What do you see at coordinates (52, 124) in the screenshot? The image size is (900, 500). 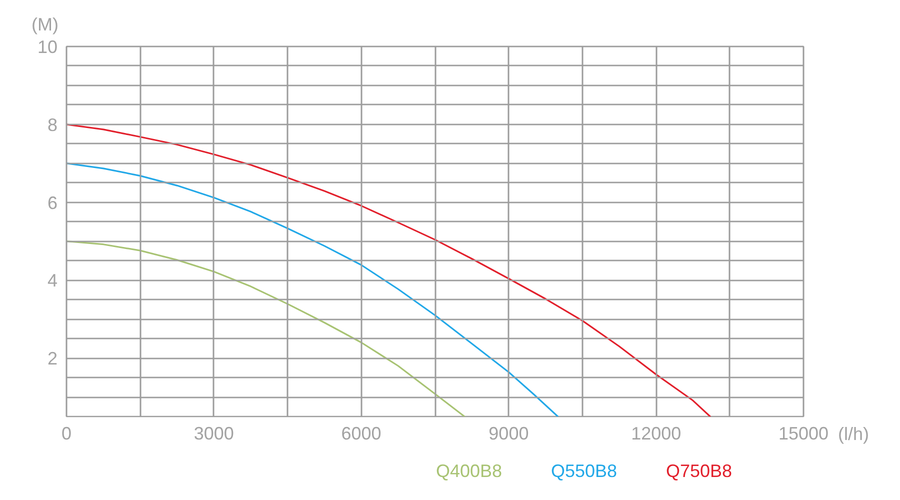 I see `y-tick-label: 8` at bounding box center [52, 124].